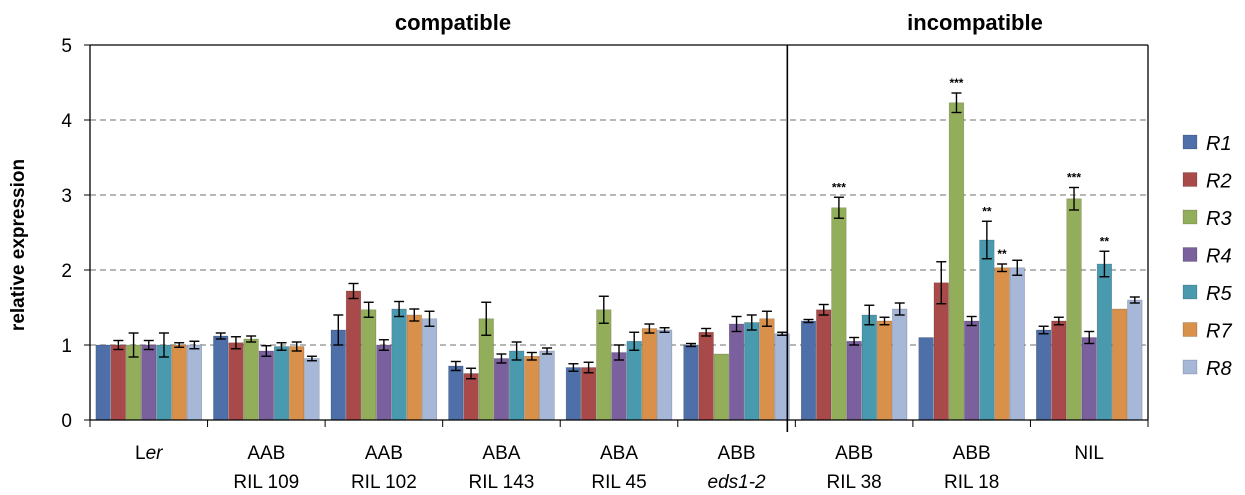 This screenshot has width=1245, height=495. I want to click on y-tick-label: 3, so click(66, 196).